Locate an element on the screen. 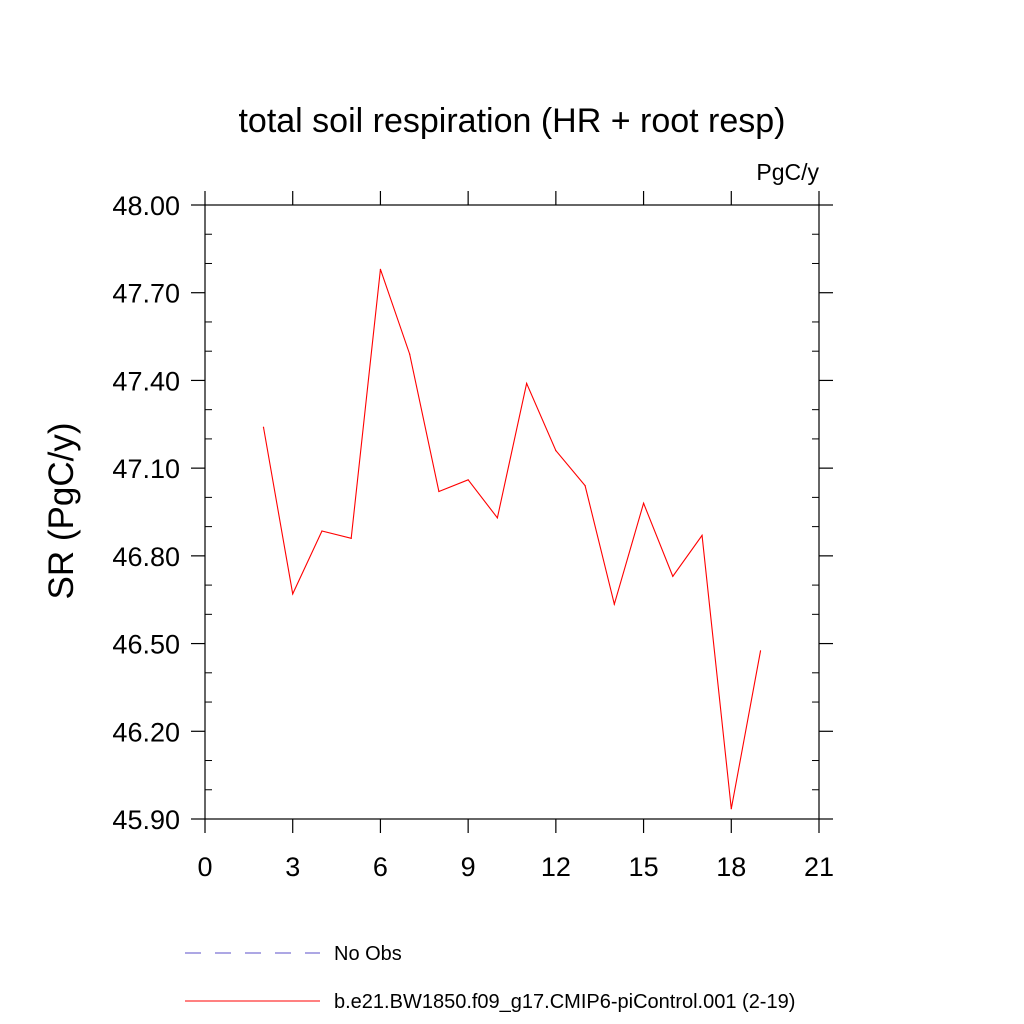  x-tick-labels-group: 0 3 6 9 12 15 18 21 is located at coordinates (515, 867).